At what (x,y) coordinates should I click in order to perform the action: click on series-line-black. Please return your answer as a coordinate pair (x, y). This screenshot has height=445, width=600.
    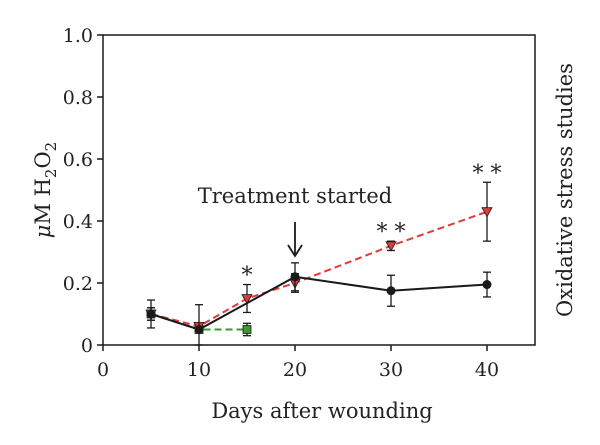
    Looking at the image, I should click on (319, 303).